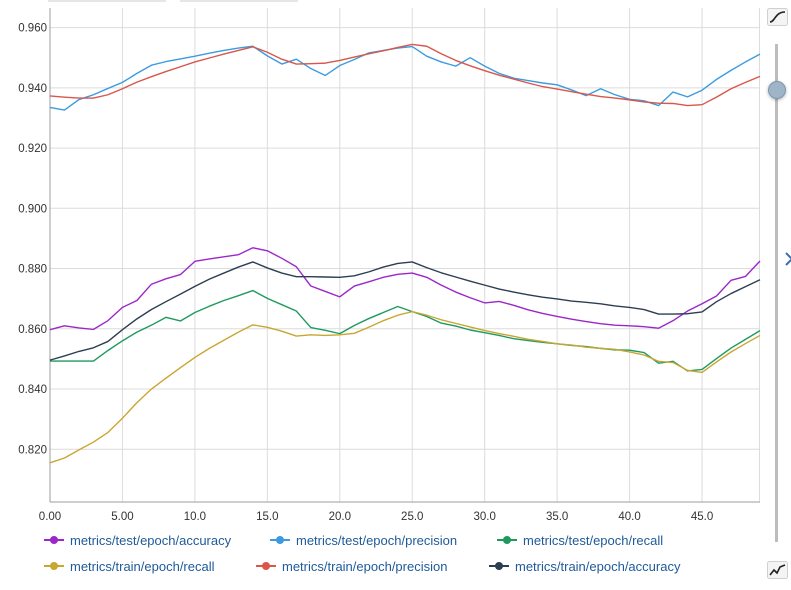 This screenshot has width=791, height=590. What do you see at coordinates (195, 517) in the screenshot?
I see `x-tick-label: 10.0` at bounding box center [195, 517].